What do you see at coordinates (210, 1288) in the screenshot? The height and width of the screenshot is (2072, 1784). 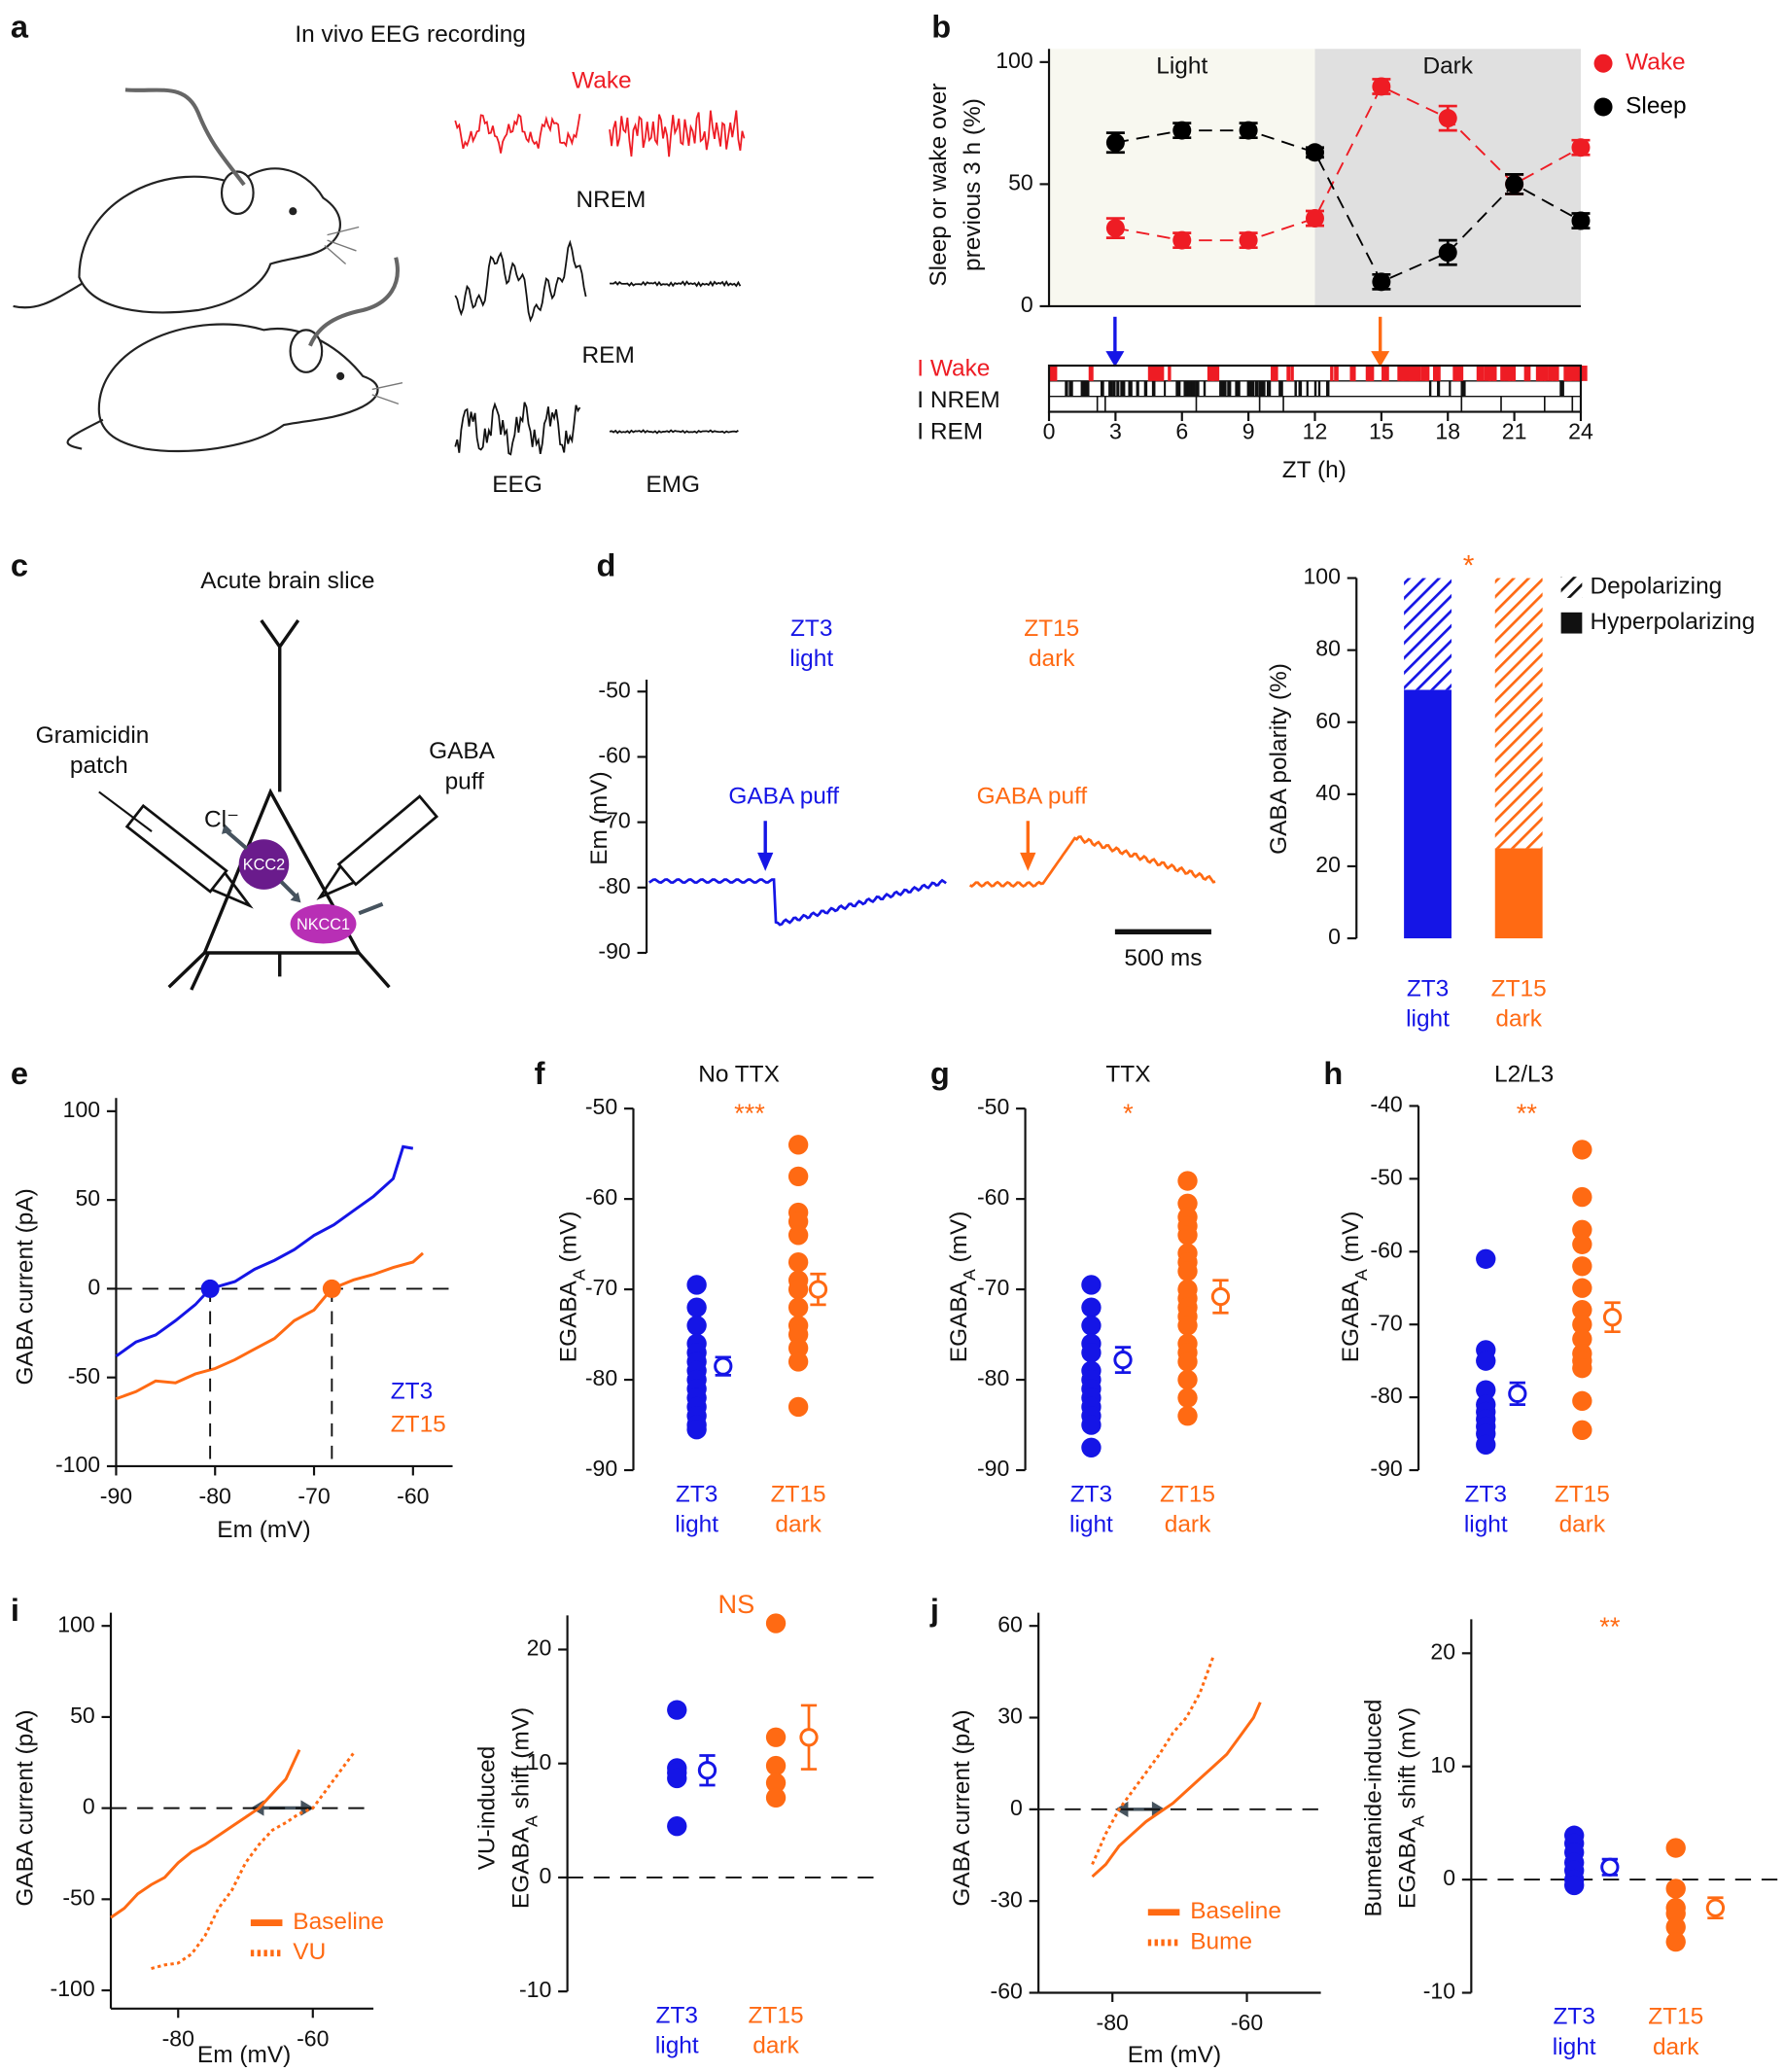 I see `reversal-point` at bounding box center [210, 1288].